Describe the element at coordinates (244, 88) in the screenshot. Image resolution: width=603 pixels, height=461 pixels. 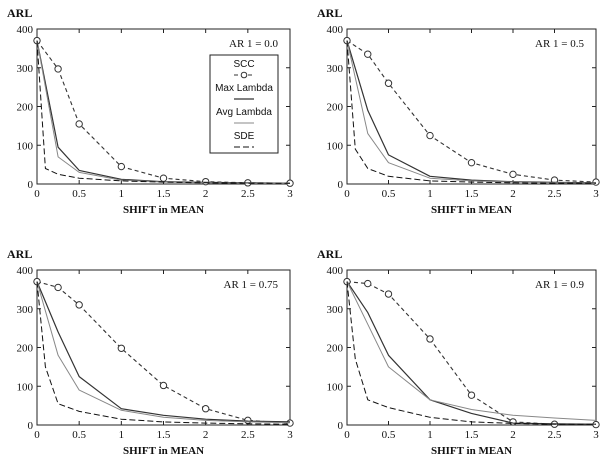
I see `legend-label-max-lambda: Max Lambda` at that location.